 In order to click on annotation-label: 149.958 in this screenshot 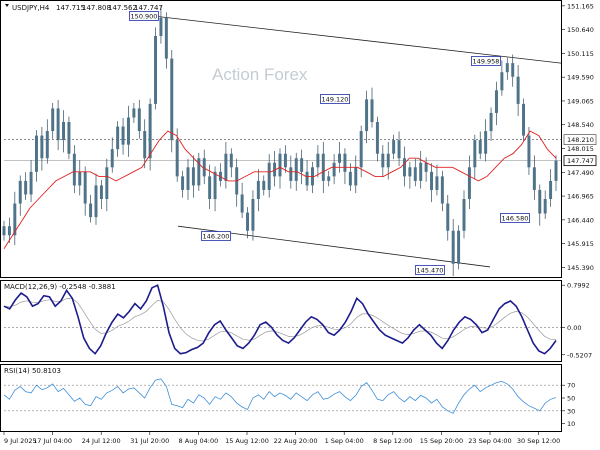, I will do `click(486, 62)`.